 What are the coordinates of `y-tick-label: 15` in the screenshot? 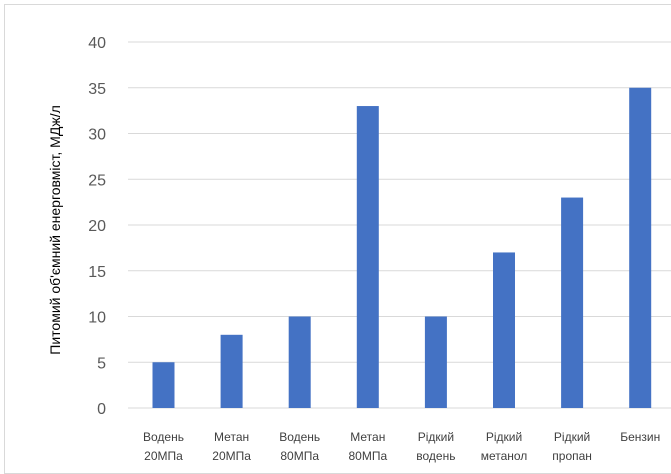 It's located at (97, 272).